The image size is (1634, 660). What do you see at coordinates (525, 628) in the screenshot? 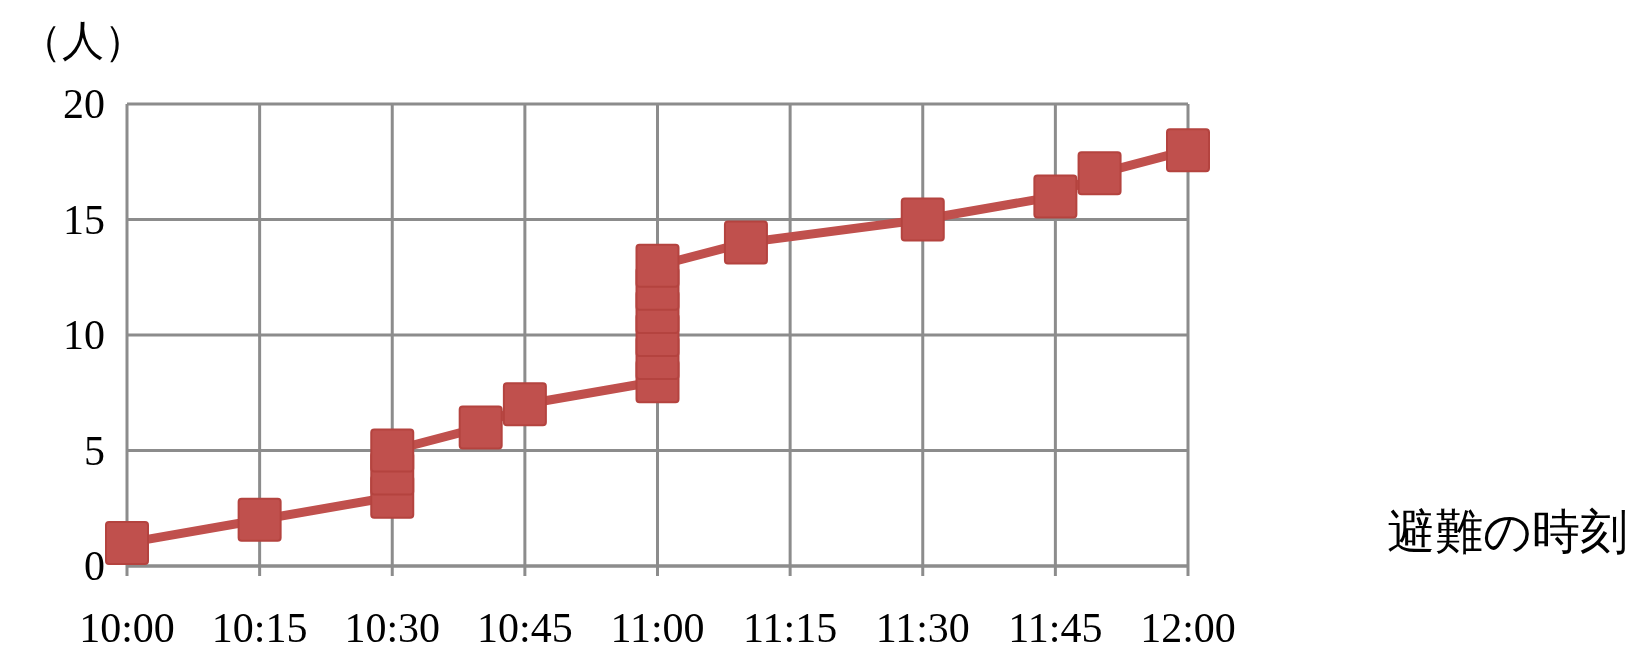
I see `x-tick-label: 10:45` at bounding box center [525, 628].